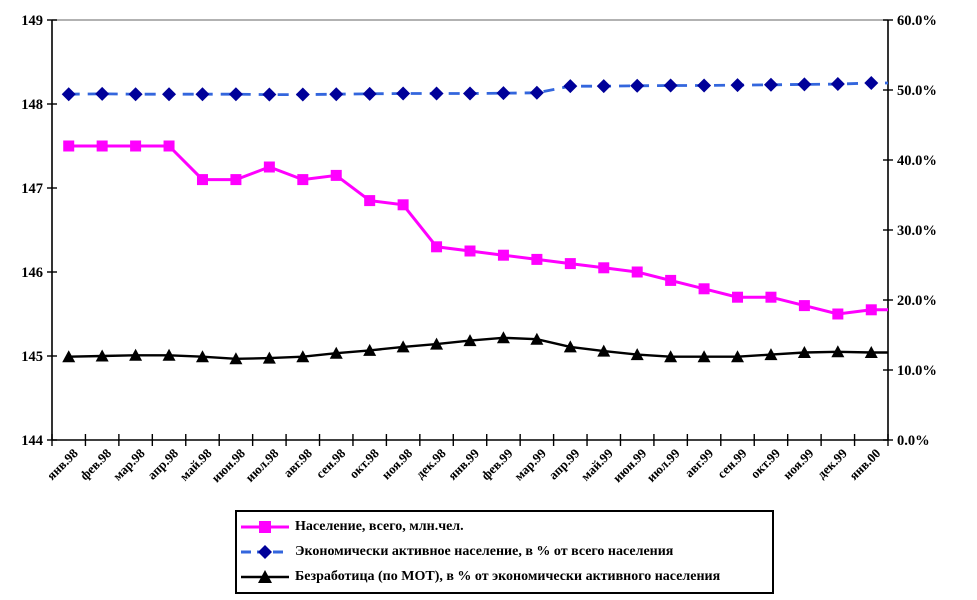  What do you see at coordinates (195, 464) in the screenshot?
I see `svg-text: май.98` at bounding box center [195, 464].